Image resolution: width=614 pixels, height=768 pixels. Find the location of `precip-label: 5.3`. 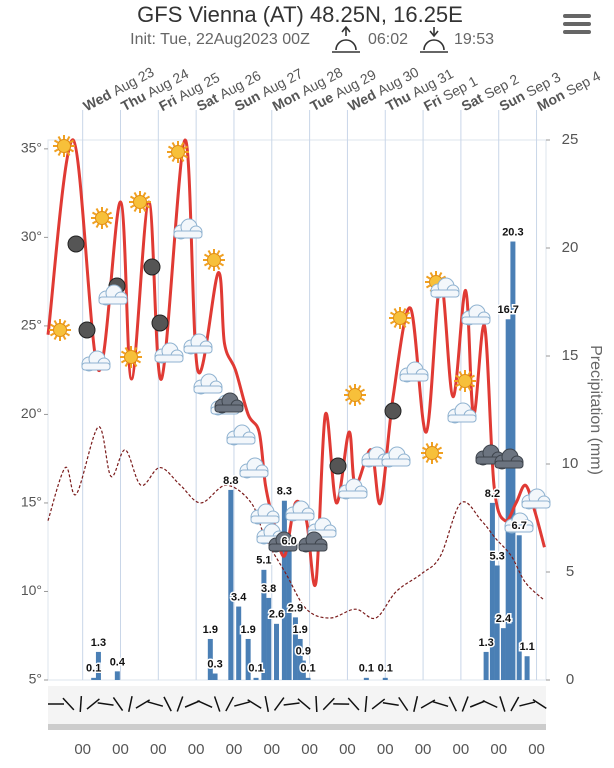

precip-label: 5.3 is located at coordinates (496, 556).